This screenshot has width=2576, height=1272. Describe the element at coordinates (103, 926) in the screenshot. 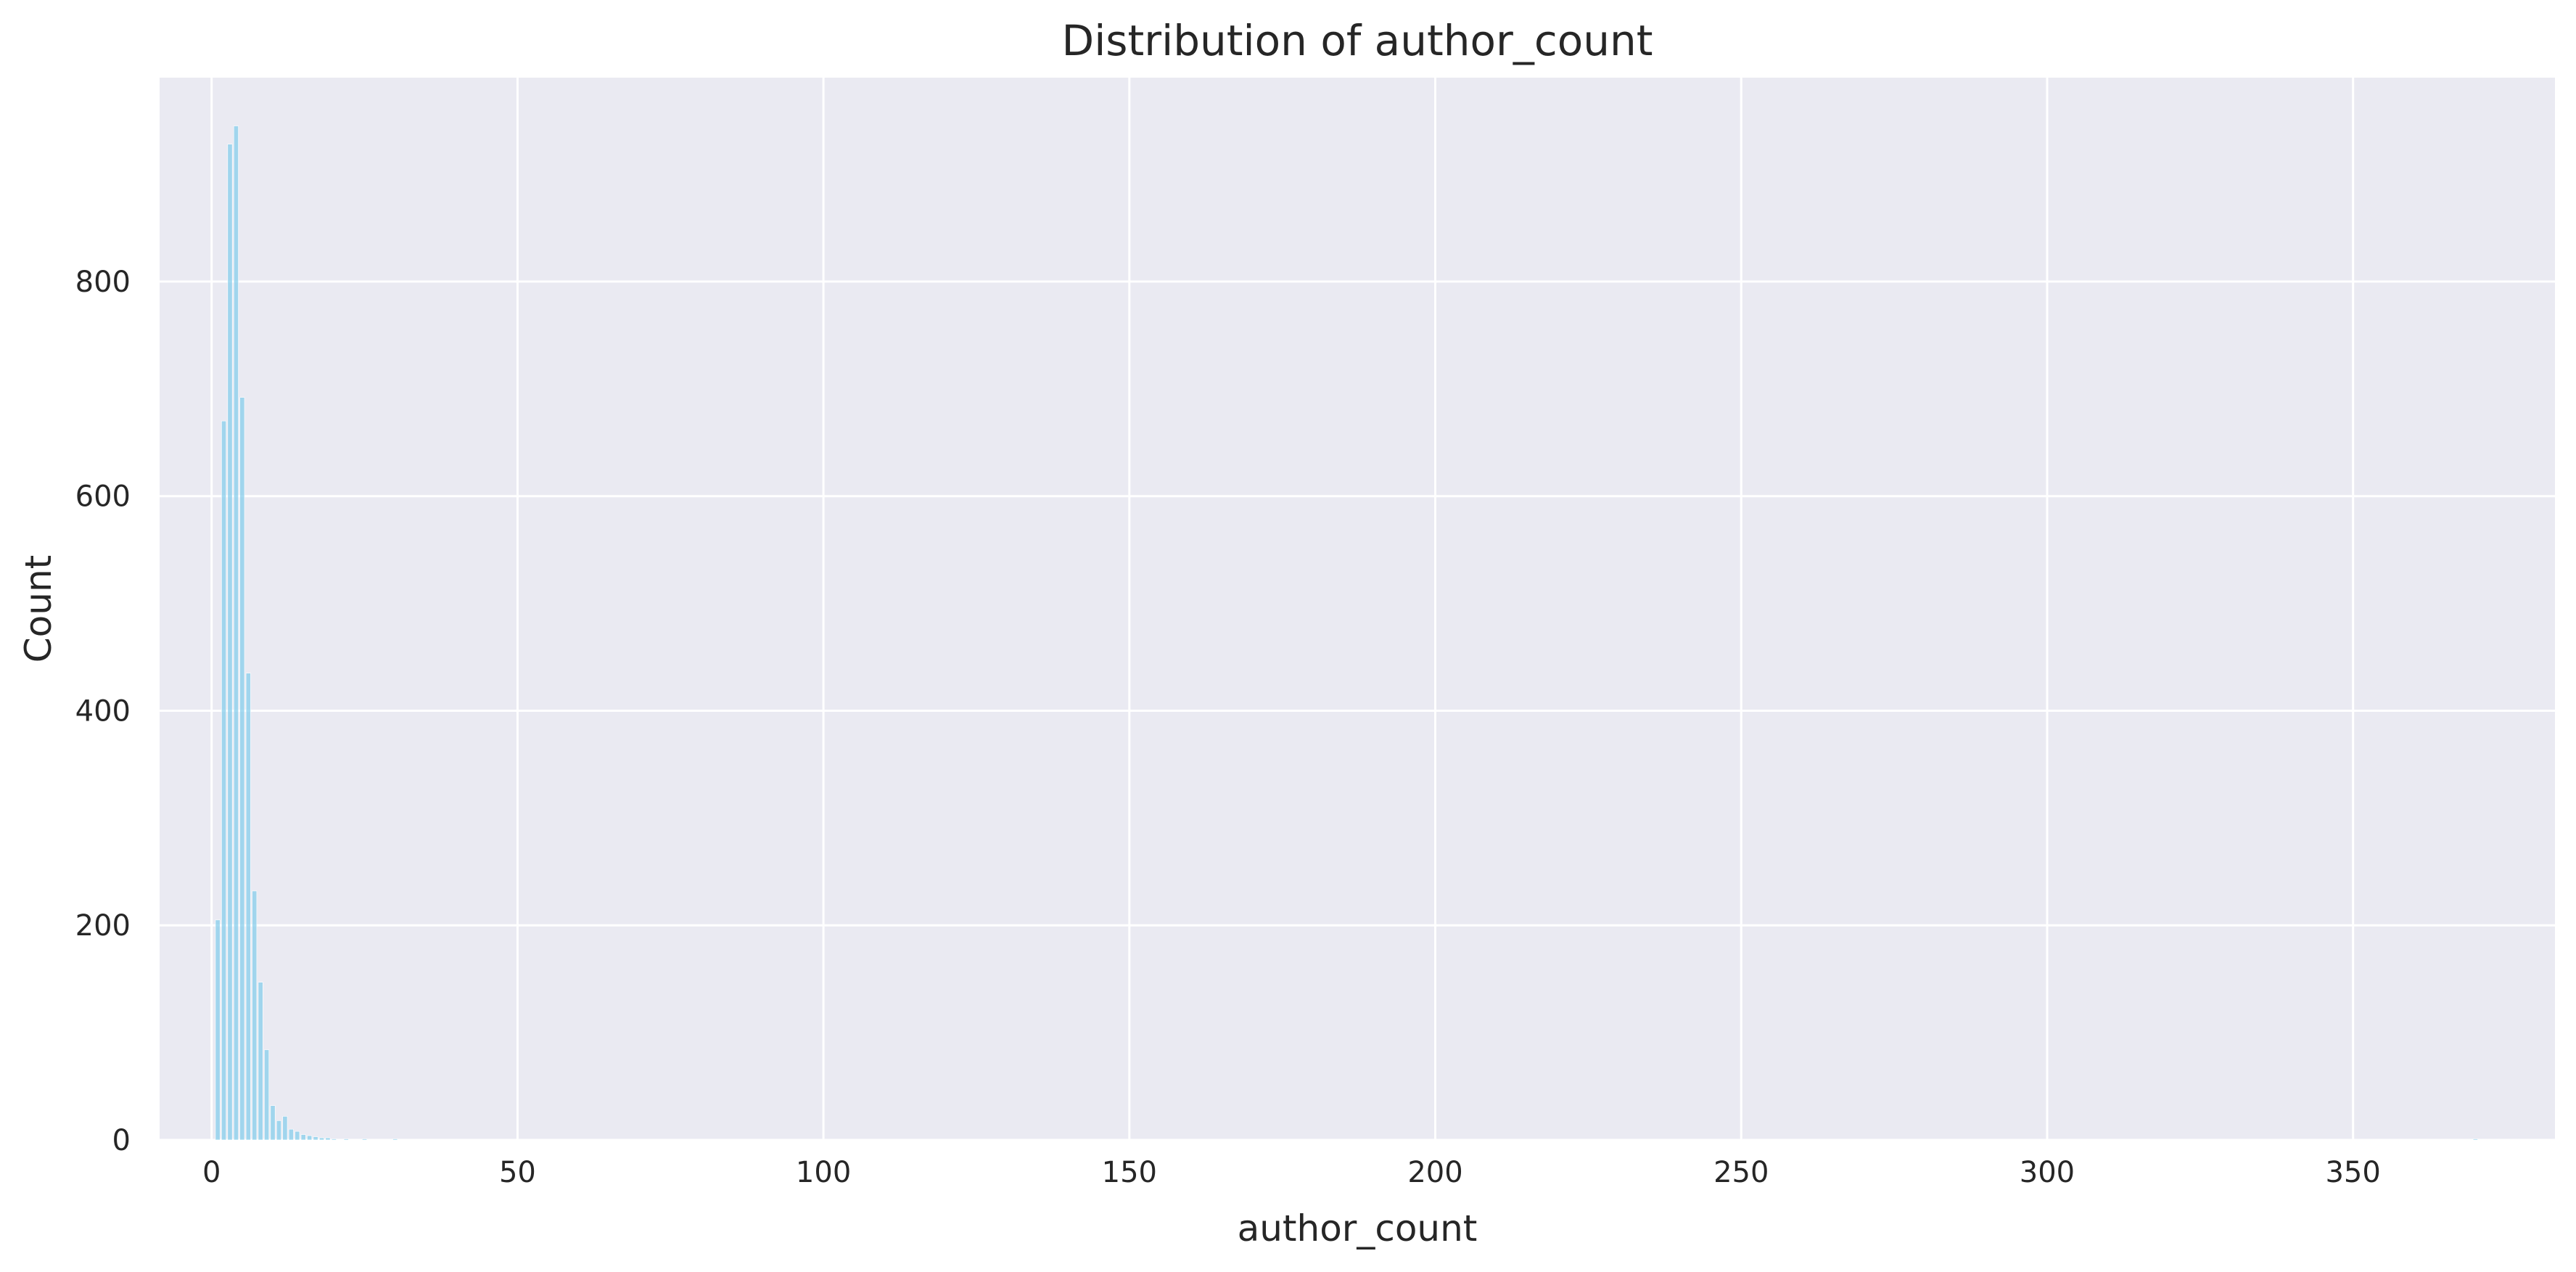

I see `y-tick-label: 200` at that location.